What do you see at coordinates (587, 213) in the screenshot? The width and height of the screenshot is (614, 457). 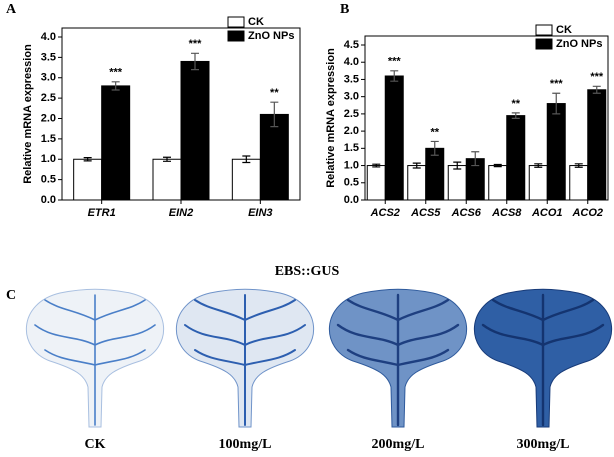 I see `x-tick-label: ACO2` at bounding box center [587, 213].